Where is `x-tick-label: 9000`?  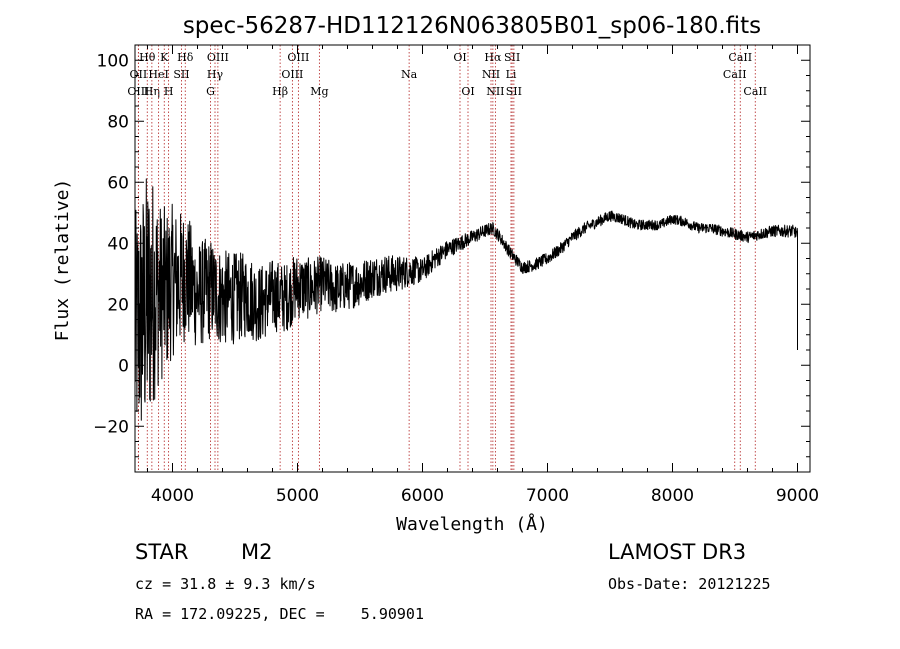
x-tick-label: 9000 is located at coordinates (797, 496).